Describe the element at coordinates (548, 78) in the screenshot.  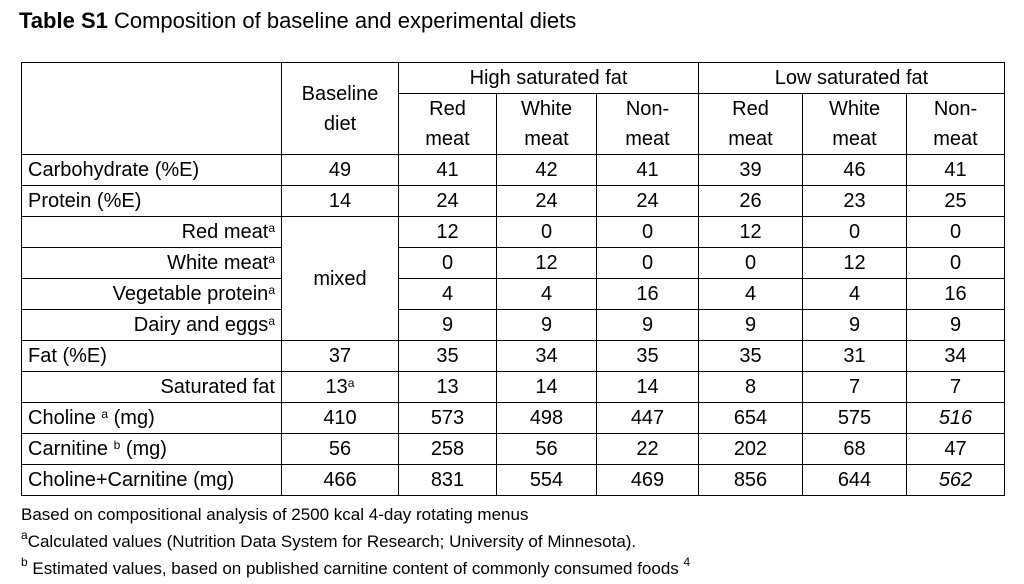
I see `high-sat-fat-header: High saturated fat` at that location.